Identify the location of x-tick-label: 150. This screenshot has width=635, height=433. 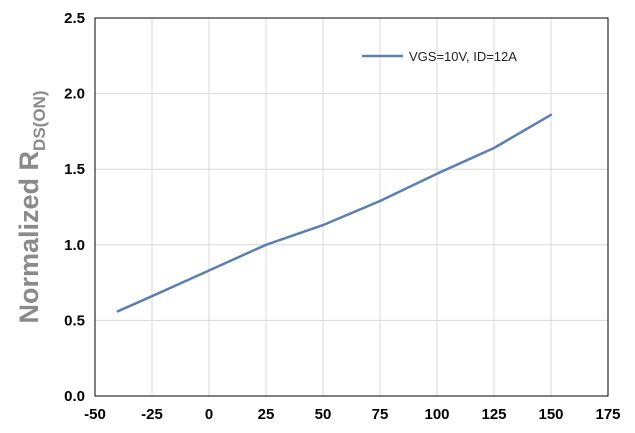
(550, 414).